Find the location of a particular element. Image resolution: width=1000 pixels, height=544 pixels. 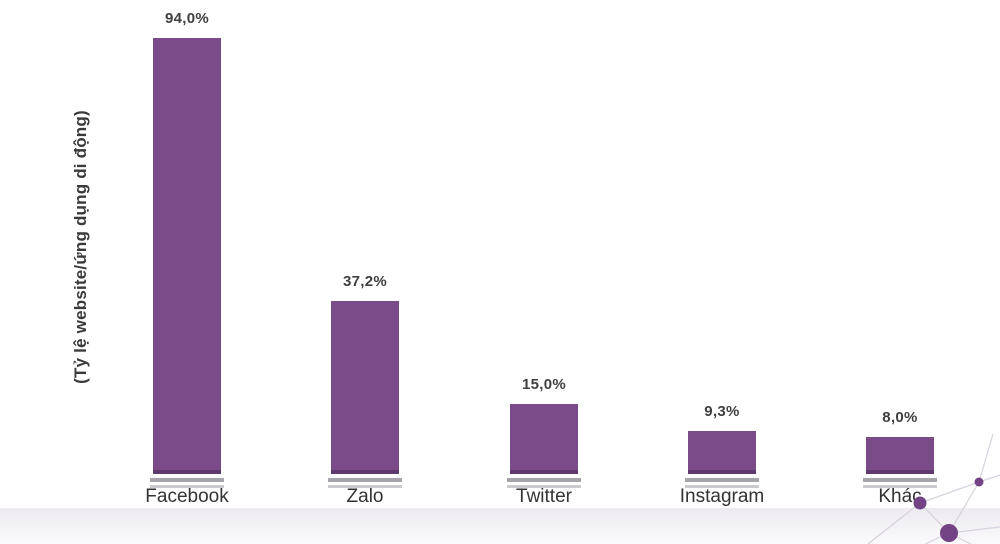

y-axis-label: (Tỷ lệ website/ứng dụng di động) is located at coordinates (80, 247).